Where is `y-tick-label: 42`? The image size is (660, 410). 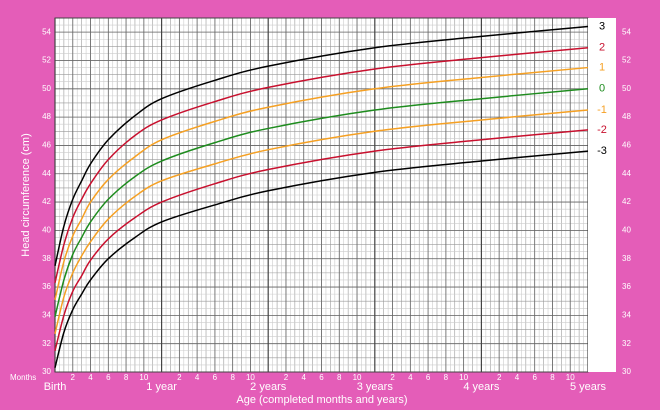
y-tick-label: 42 is located at coordinates (46, 201).